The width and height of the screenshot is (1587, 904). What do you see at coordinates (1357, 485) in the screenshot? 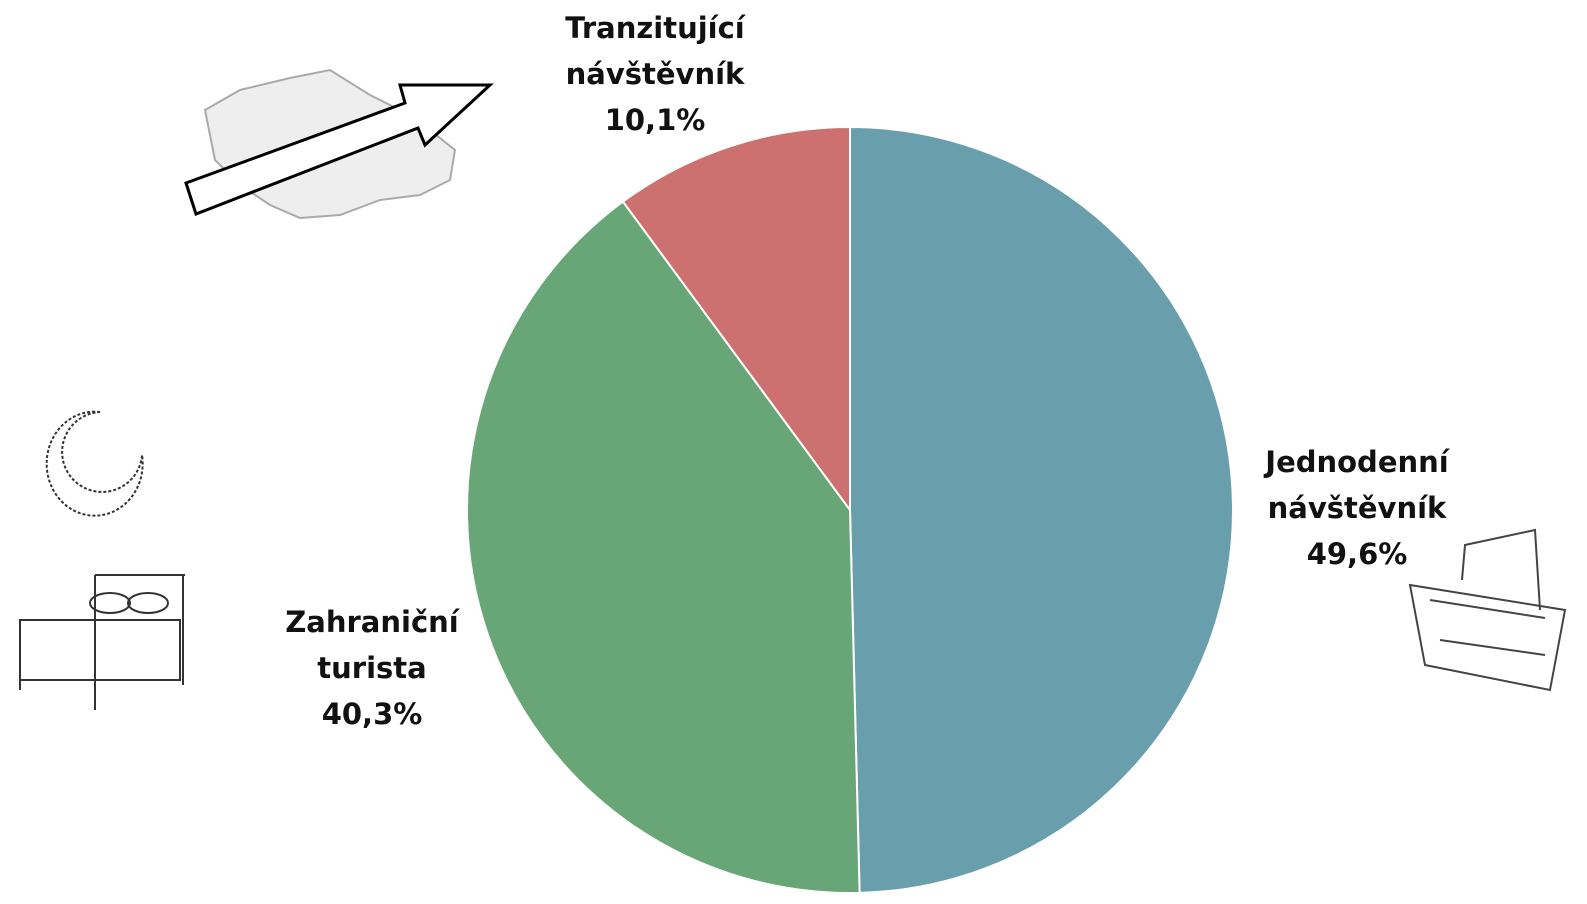
I see `category-label: Jednodenní návštěvník` at bounding box center [1357, 485].